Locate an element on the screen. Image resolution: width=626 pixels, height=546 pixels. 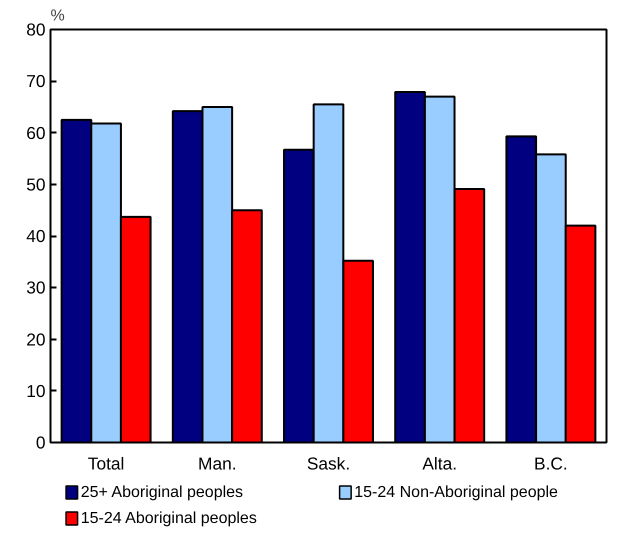
x-tick-label: Sask. is located at coordinates (328, 464).